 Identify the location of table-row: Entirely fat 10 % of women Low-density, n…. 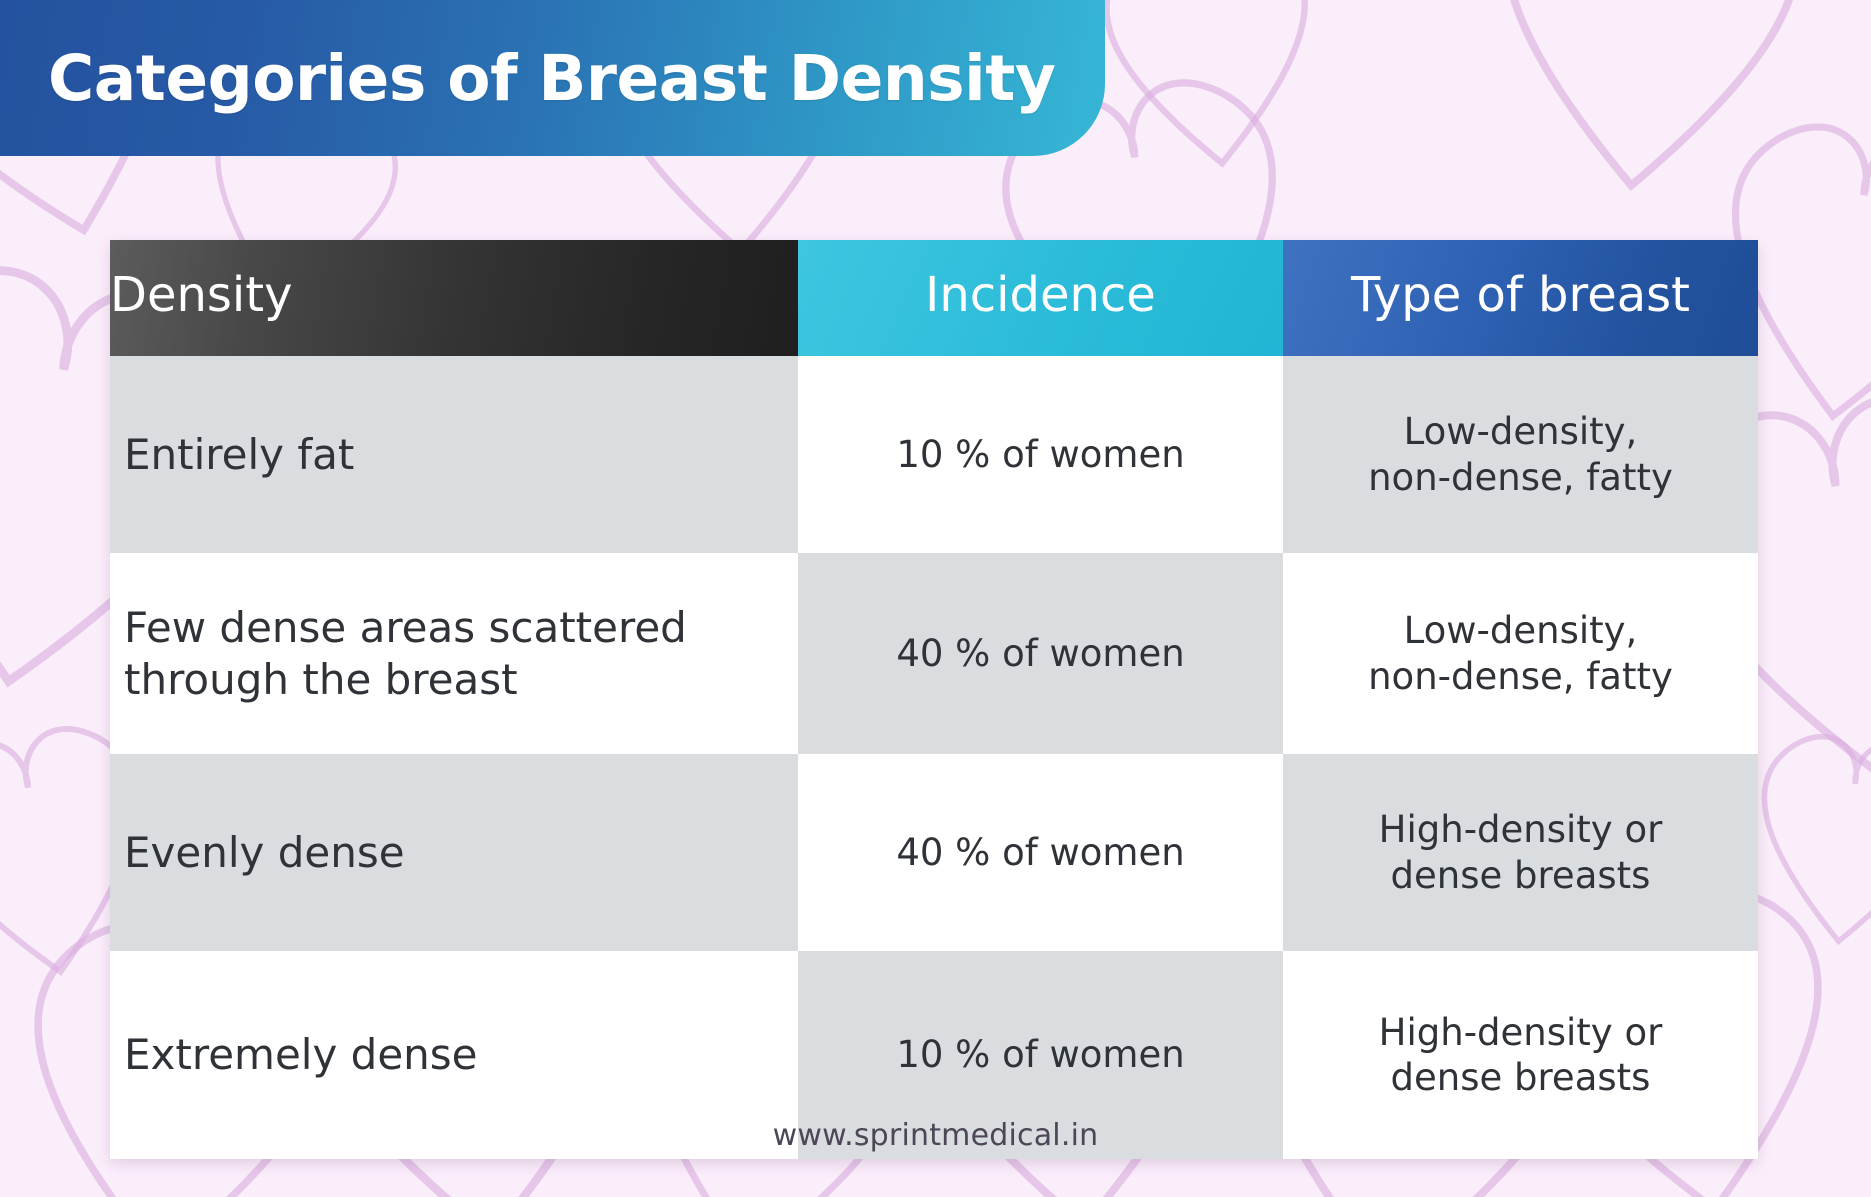
(934, 454).